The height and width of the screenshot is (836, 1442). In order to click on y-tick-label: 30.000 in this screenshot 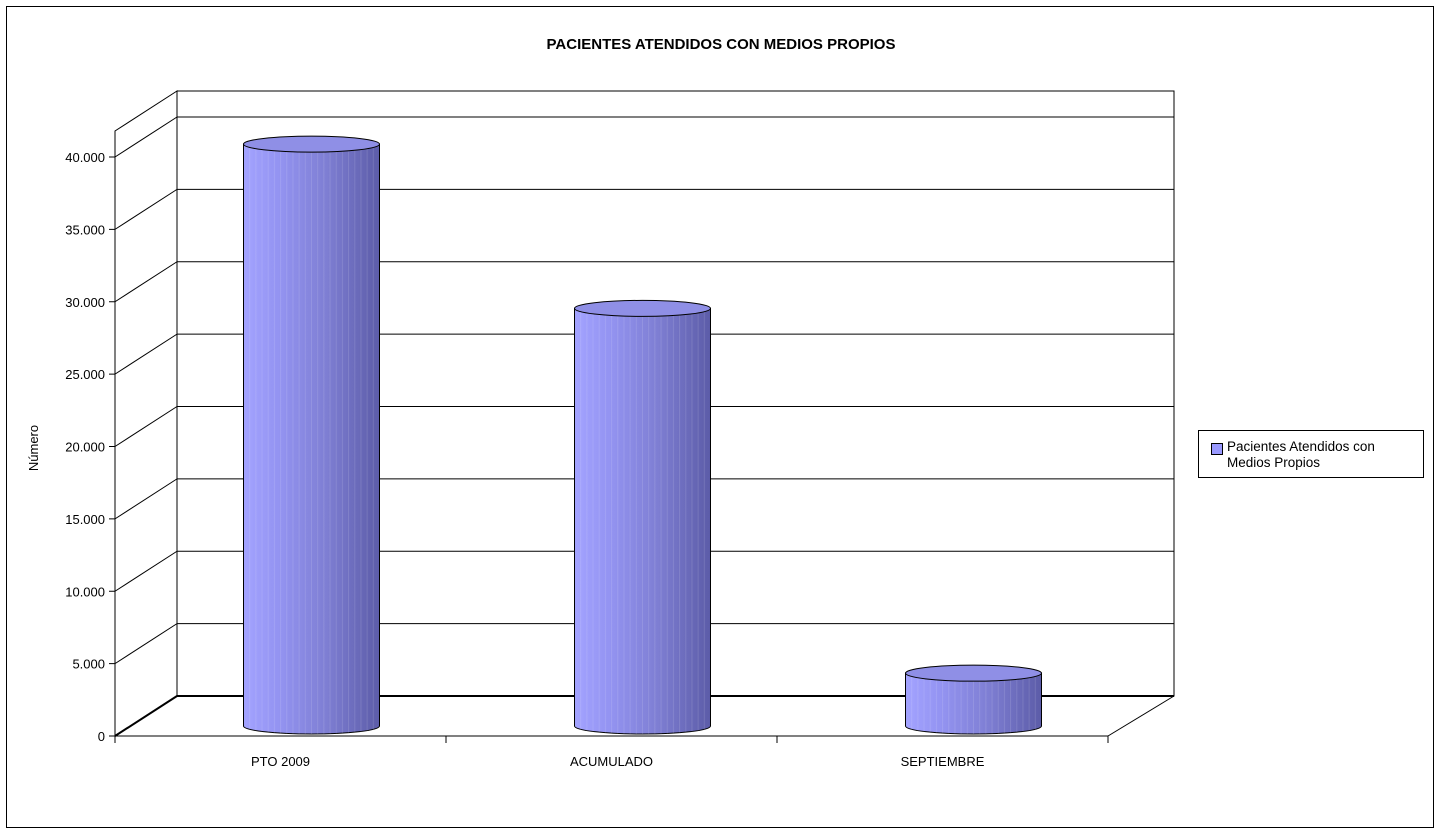, I will do `click(85, 302)`.